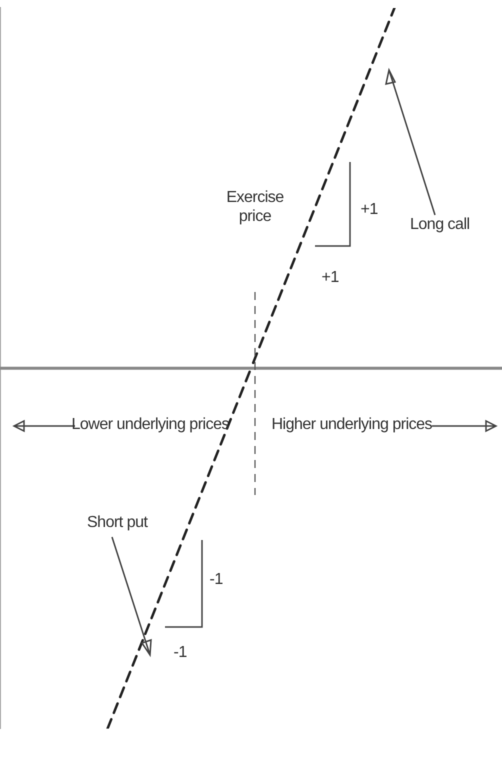  What do you see at coordinates (255, 207) in the screenshot?
I see `annotation: Exercise price` at bounding box center [255, 207].